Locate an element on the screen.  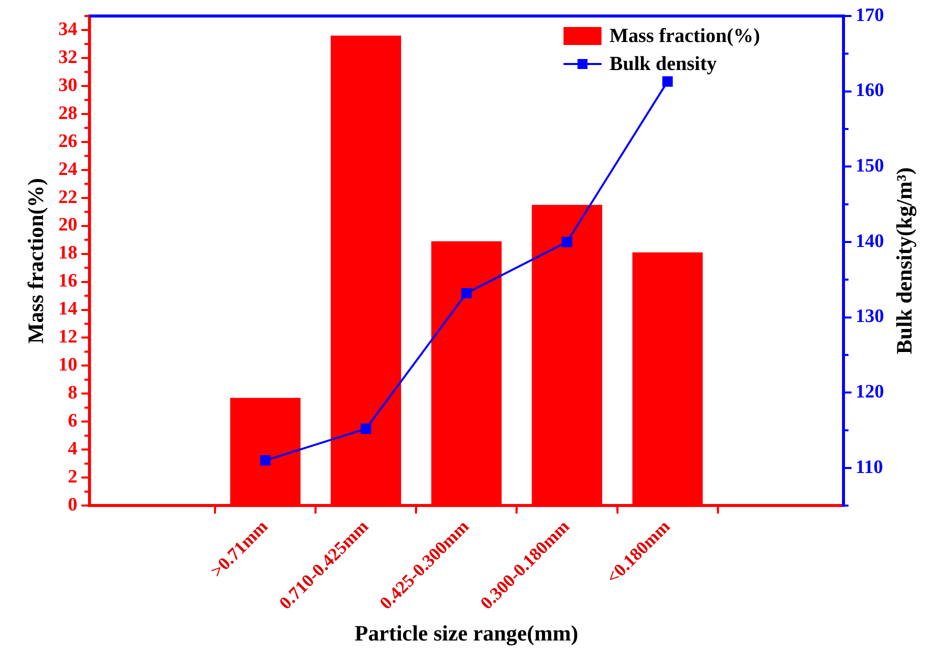
legend-label: Mass fraction(%) is located at coordinates (685, 36).